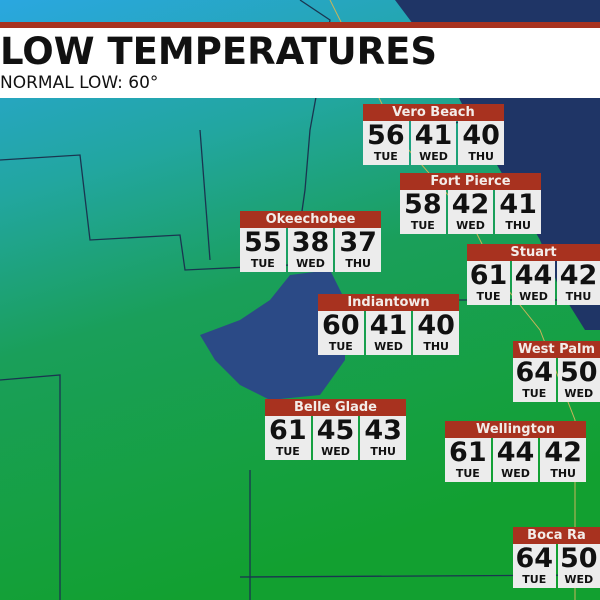 The image size is (600, 600). I want to click on city-forecast-card: West Palm 64 TUE 50 WED, so click(556, 371).